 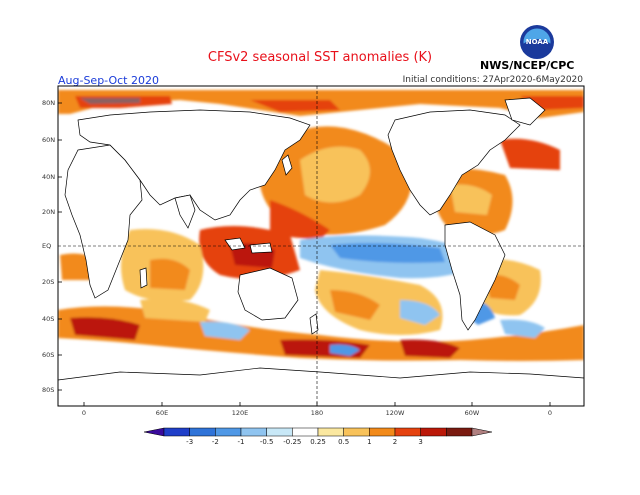 I want to click on colorbar-tick-label: -0.5, so click(x=266, y=442).